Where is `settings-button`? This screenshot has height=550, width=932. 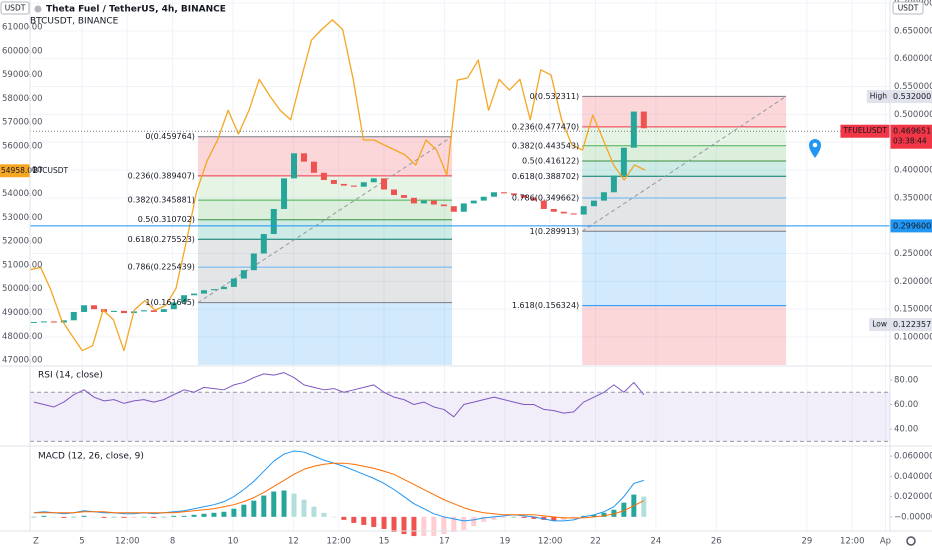
settings-button is located at coordinates (911, 541).